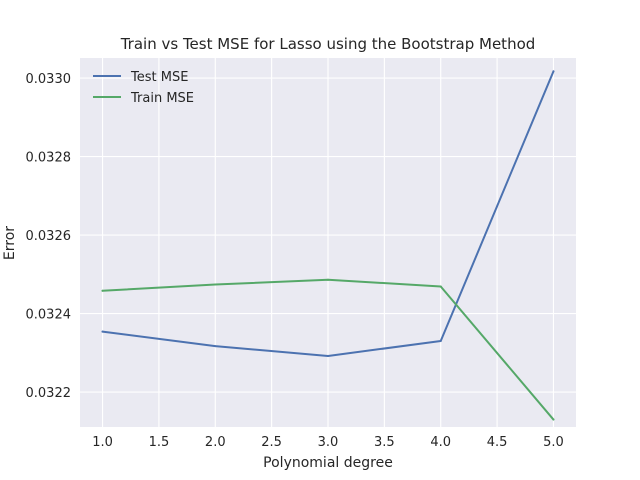 This screenshot has height=480, width=640. What do you see at coordinates (328, 463) in the screenshot?
I see `x-axis-label: Polynomial degree` at bounding box center [328, 463].